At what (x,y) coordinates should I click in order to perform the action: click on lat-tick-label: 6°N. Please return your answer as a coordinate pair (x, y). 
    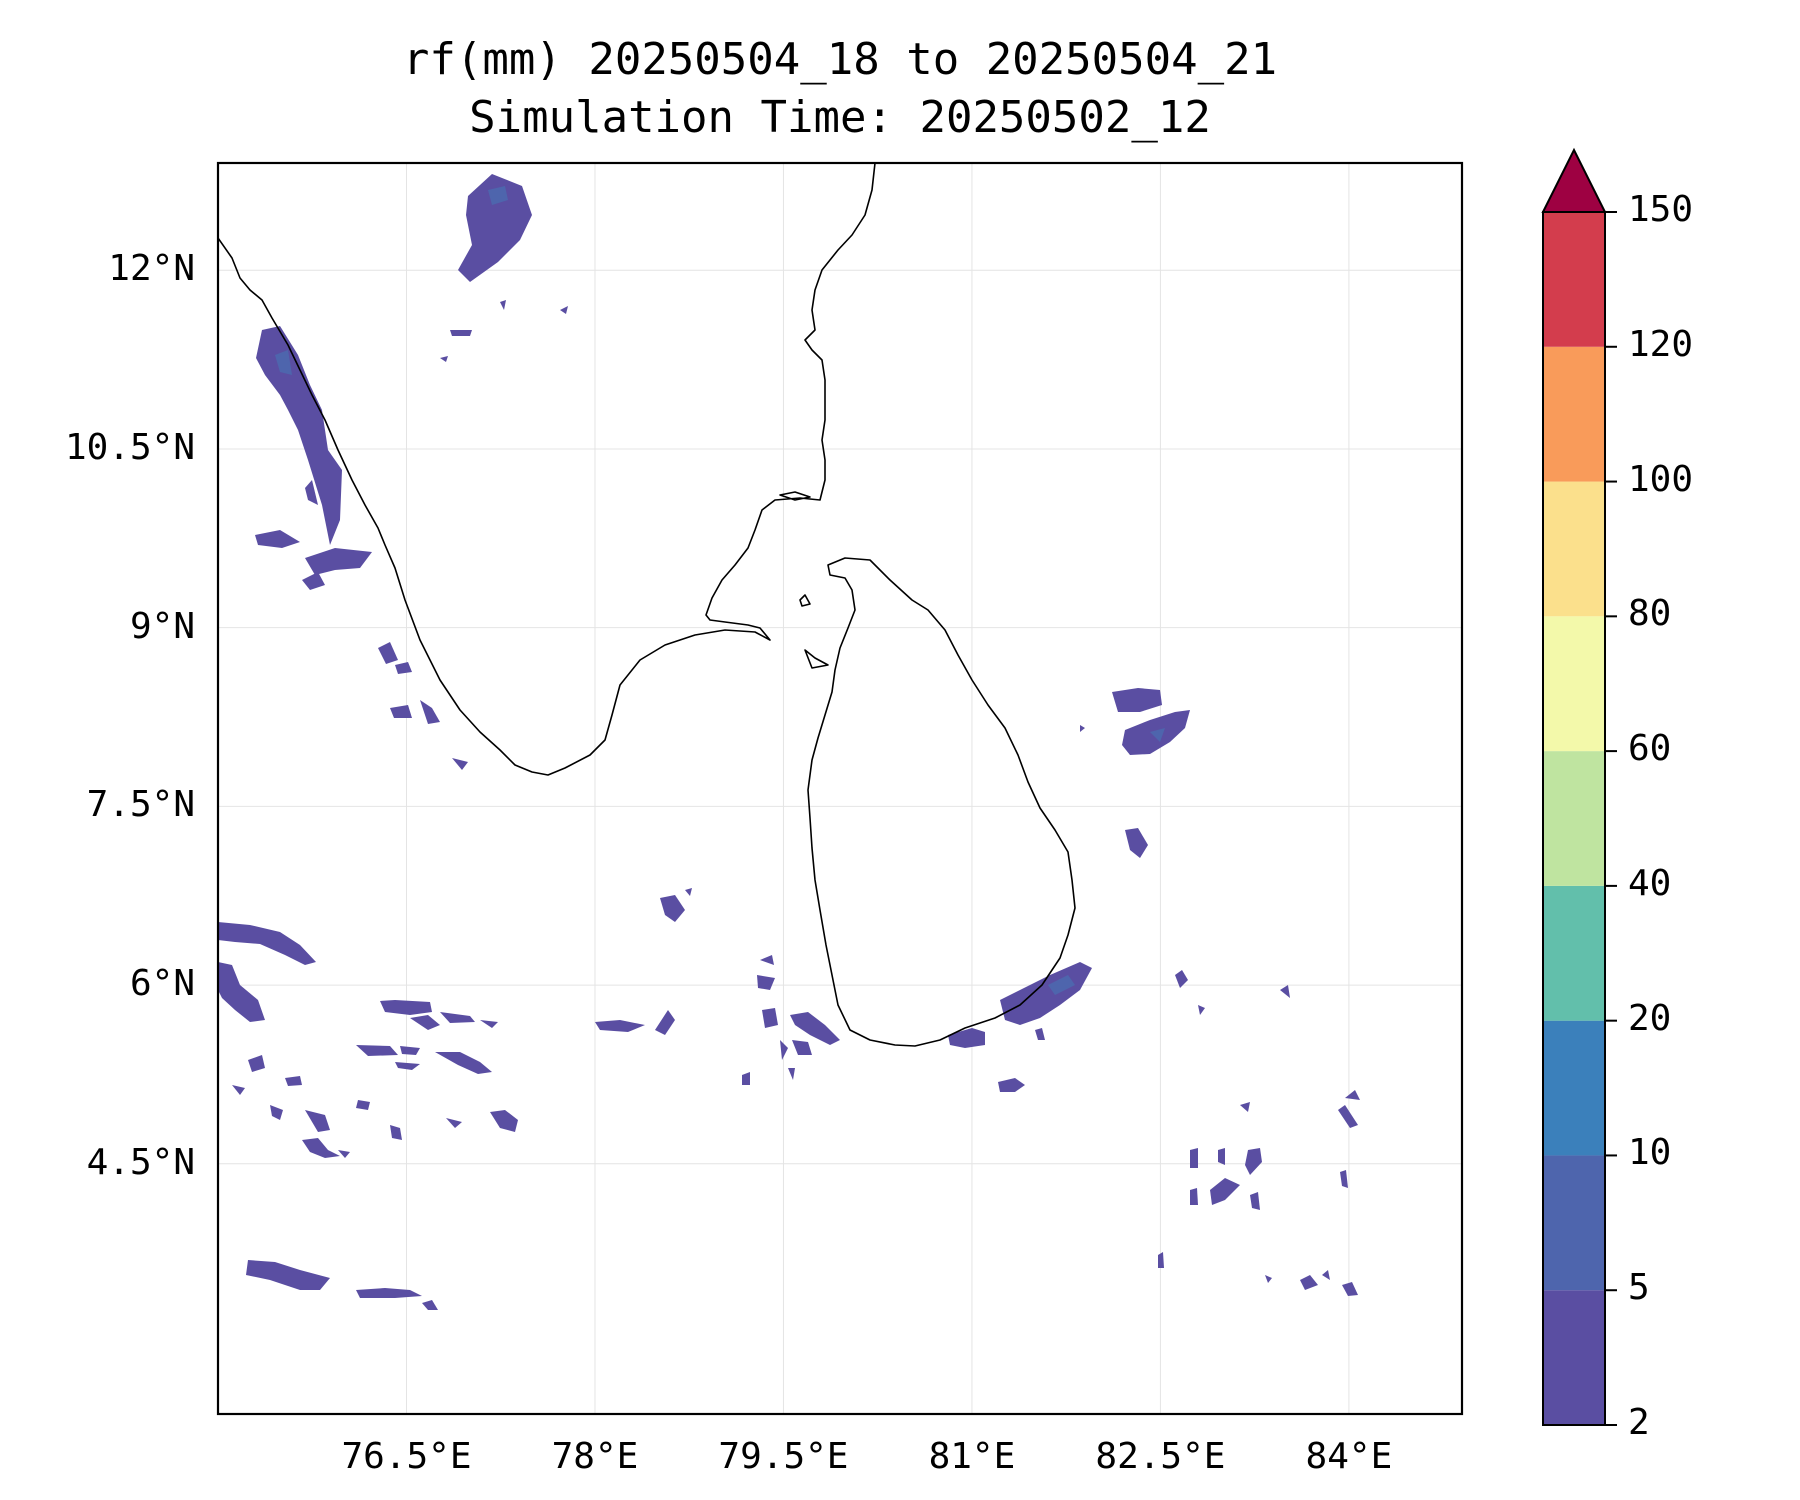
    Looking at the image, I should click on (162, 984).